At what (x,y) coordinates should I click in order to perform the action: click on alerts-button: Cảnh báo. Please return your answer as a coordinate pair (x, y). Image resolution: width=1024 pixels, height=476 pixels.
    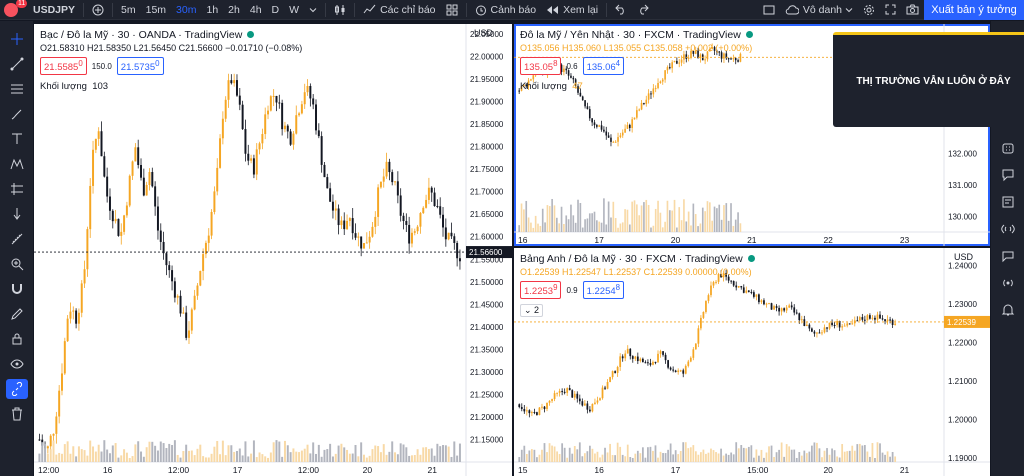
    Looking at the image, I should click on (506, 10).